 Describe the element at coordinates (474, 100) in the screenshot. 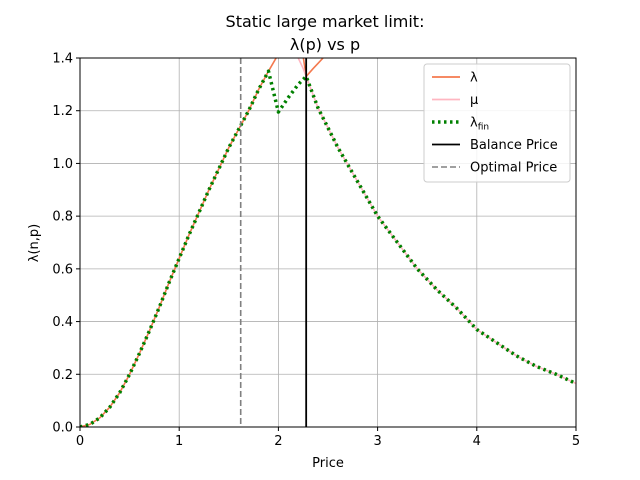

I see `legend-label-1: μ` at that location.